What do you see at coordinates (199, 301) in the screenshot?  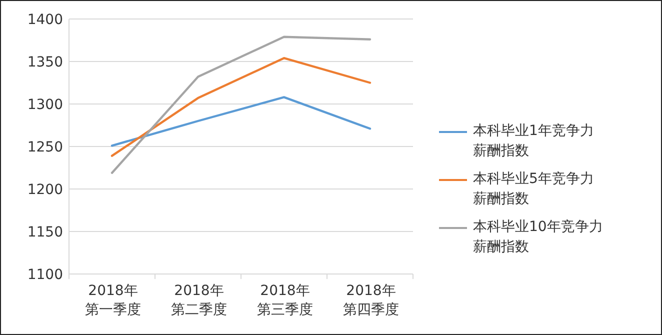 I see `x-tick-label: 2018年第二季度` at bounding box center [199, 301].